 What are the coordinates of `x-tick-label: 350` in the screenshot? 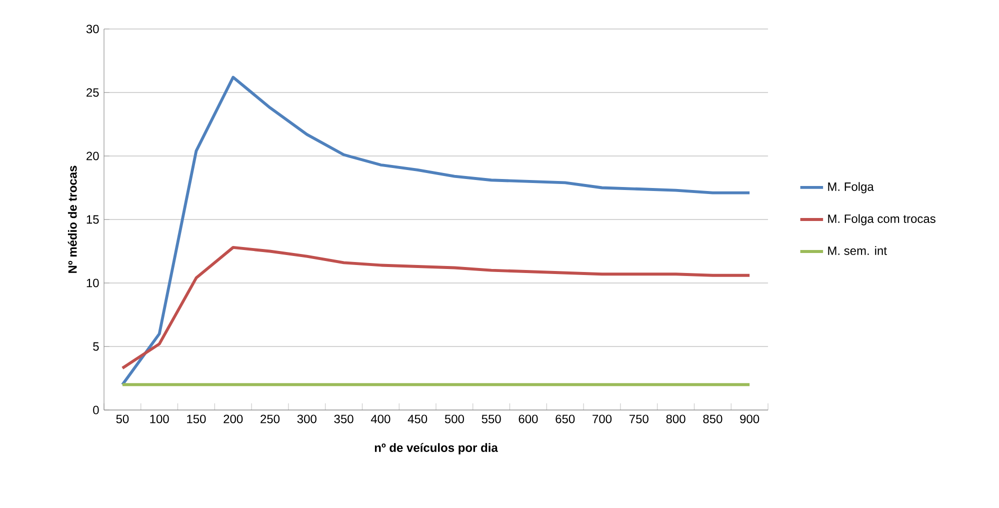 It's located at (344, 419).